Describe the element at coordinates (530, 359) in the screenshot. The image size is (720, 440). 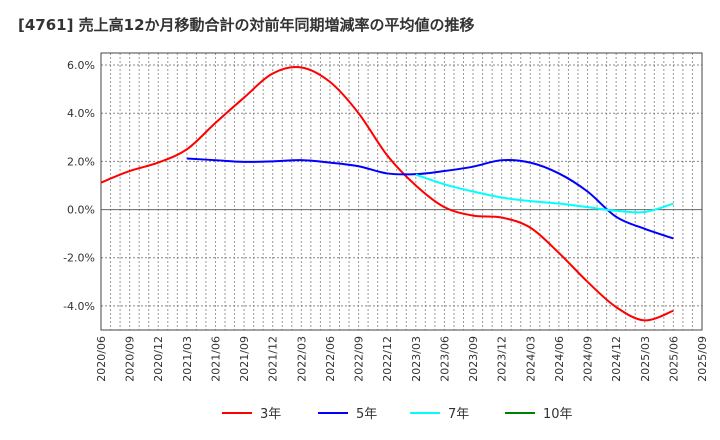
I see `x-tick-label: 2024/03` at that location.